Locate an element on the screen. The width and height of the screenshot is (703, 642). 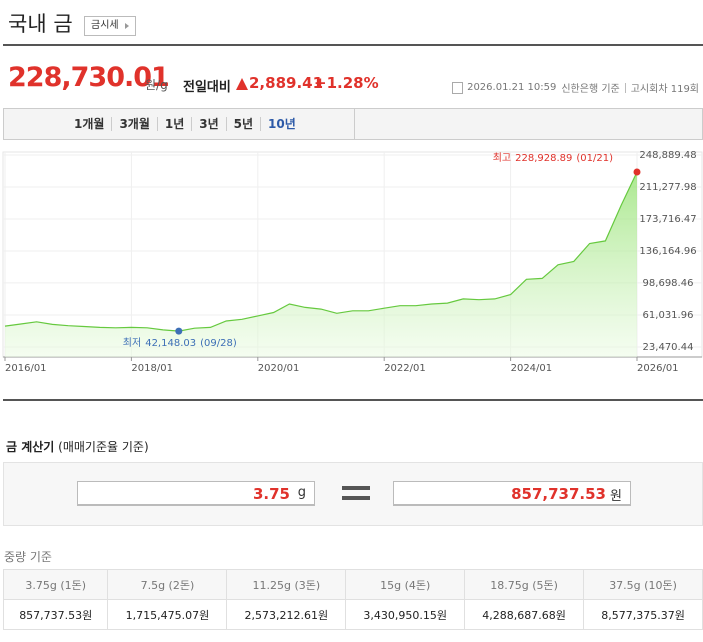
cell: 2,573,212.61원 is located at coordinates (286, 614).